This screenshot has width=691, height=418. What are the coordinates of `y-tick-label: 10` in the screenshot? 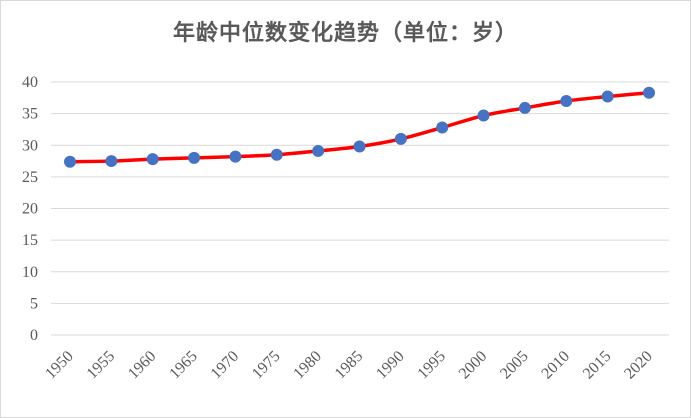 It's located at (30, 272).